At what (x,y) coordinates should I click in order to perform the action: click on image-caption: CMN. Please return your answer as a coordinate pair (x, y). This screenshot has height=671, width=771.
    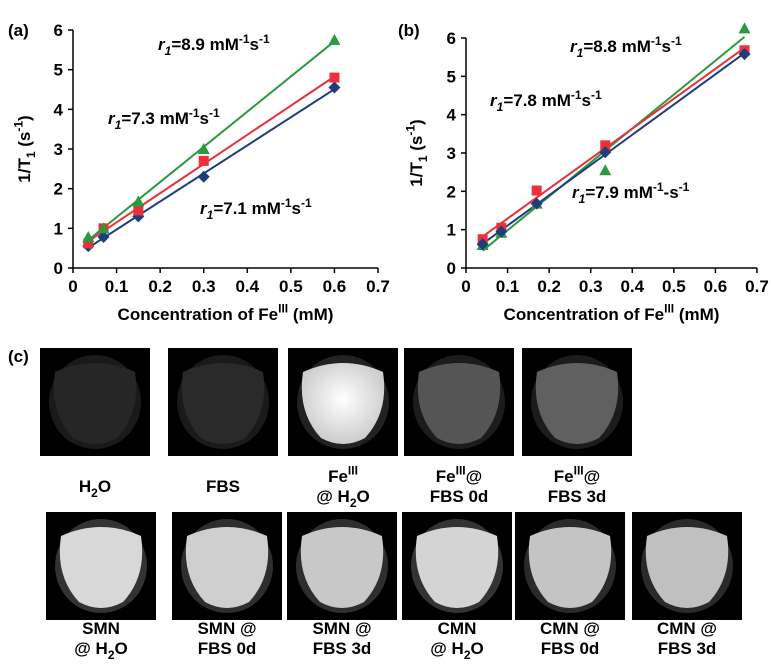
    Looking at the image, I should click on (457, 628).